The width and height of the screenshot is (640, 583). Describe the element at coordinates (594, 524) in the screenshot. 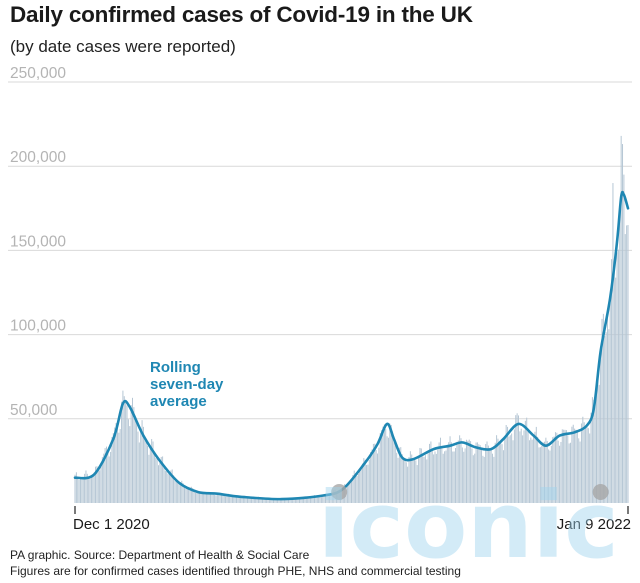

I see `x-label-end: Jan 9 2022` at that location.